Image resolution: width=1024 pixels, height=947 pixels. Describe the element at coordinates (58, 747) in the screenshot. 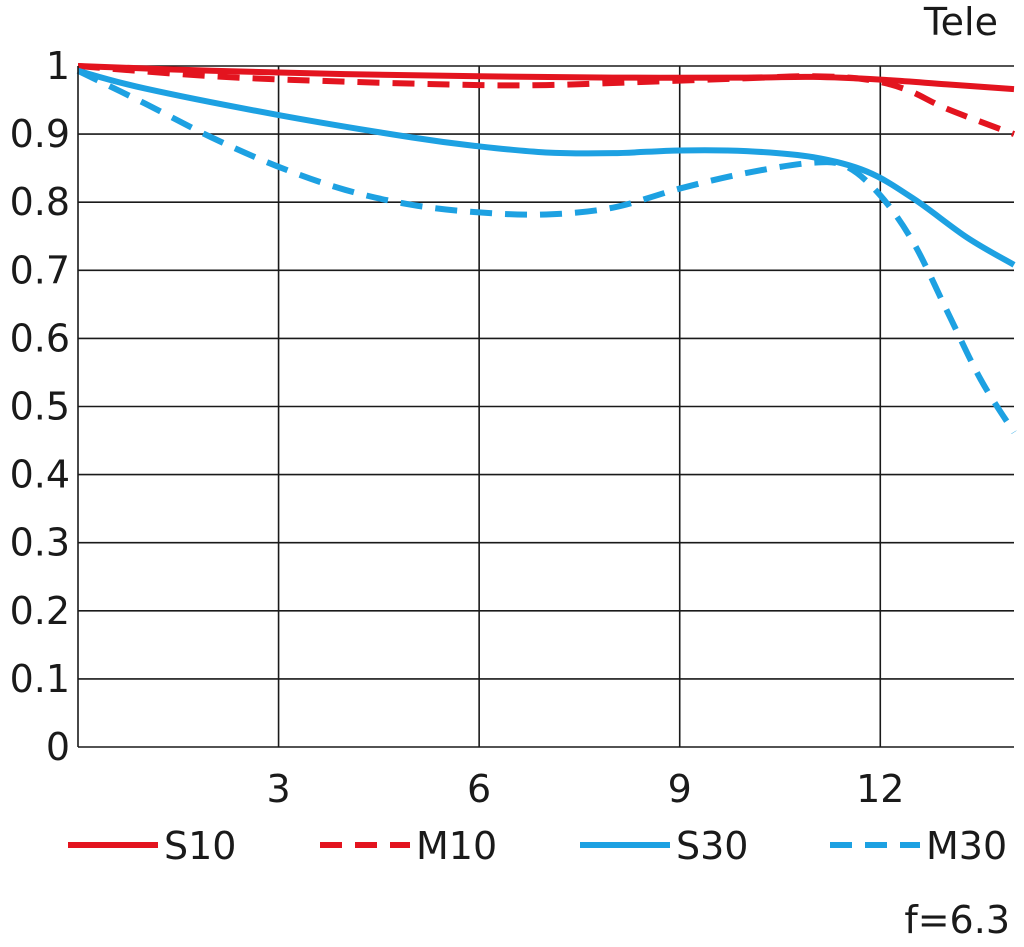

I see `y-tick-label: 0` at that location.